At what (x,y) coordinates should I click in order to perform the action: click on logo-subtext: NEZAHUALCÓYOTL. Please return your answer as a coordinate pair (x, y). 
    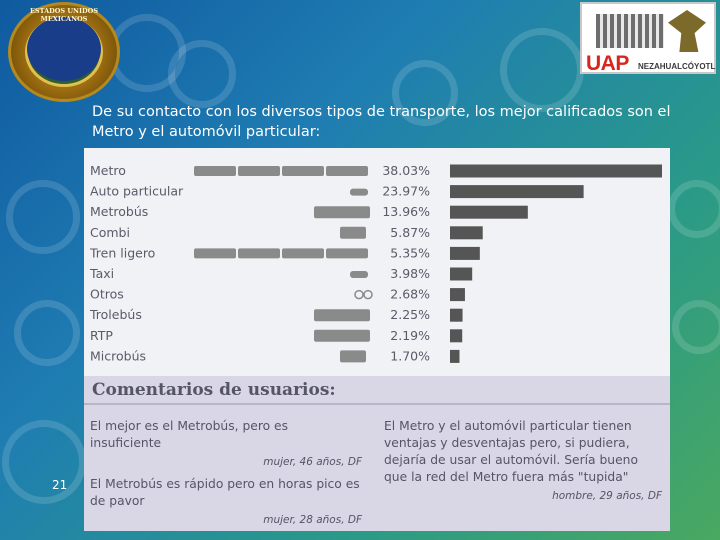
    Looking at the image, I should click on (677, 66).